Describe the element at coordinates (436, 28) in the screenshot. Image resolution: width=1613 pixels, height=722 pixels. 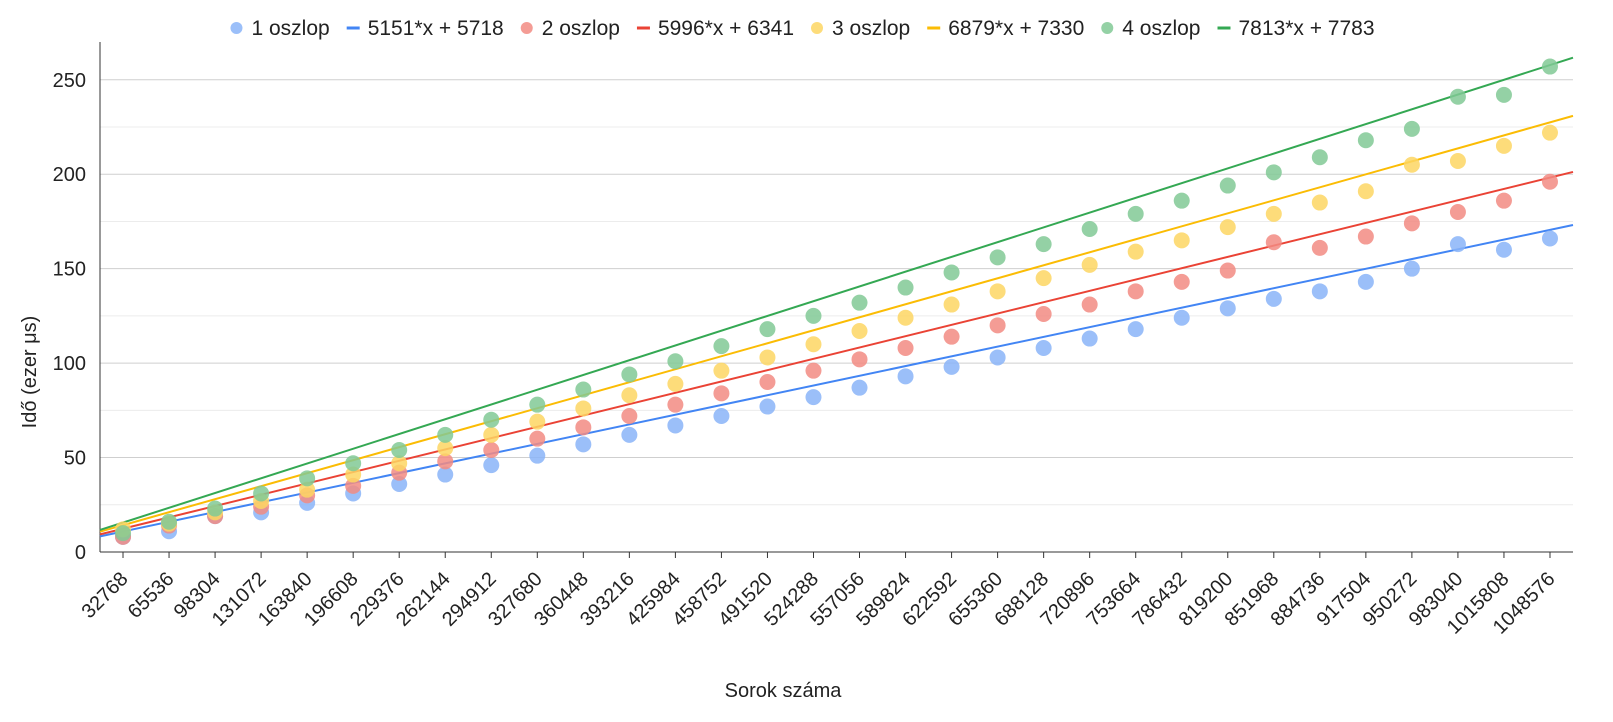
I see `legend-label: 5151*x + 5718` at that location.